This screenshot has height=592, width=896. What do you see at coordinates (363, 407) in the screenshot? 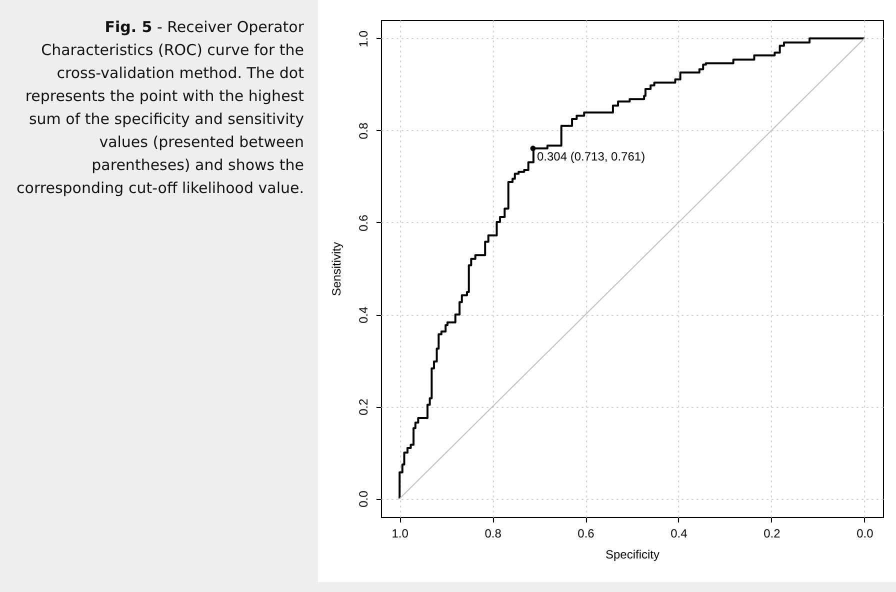
I see `y-tick-label: 0.2` at bounding box center [363, 407].